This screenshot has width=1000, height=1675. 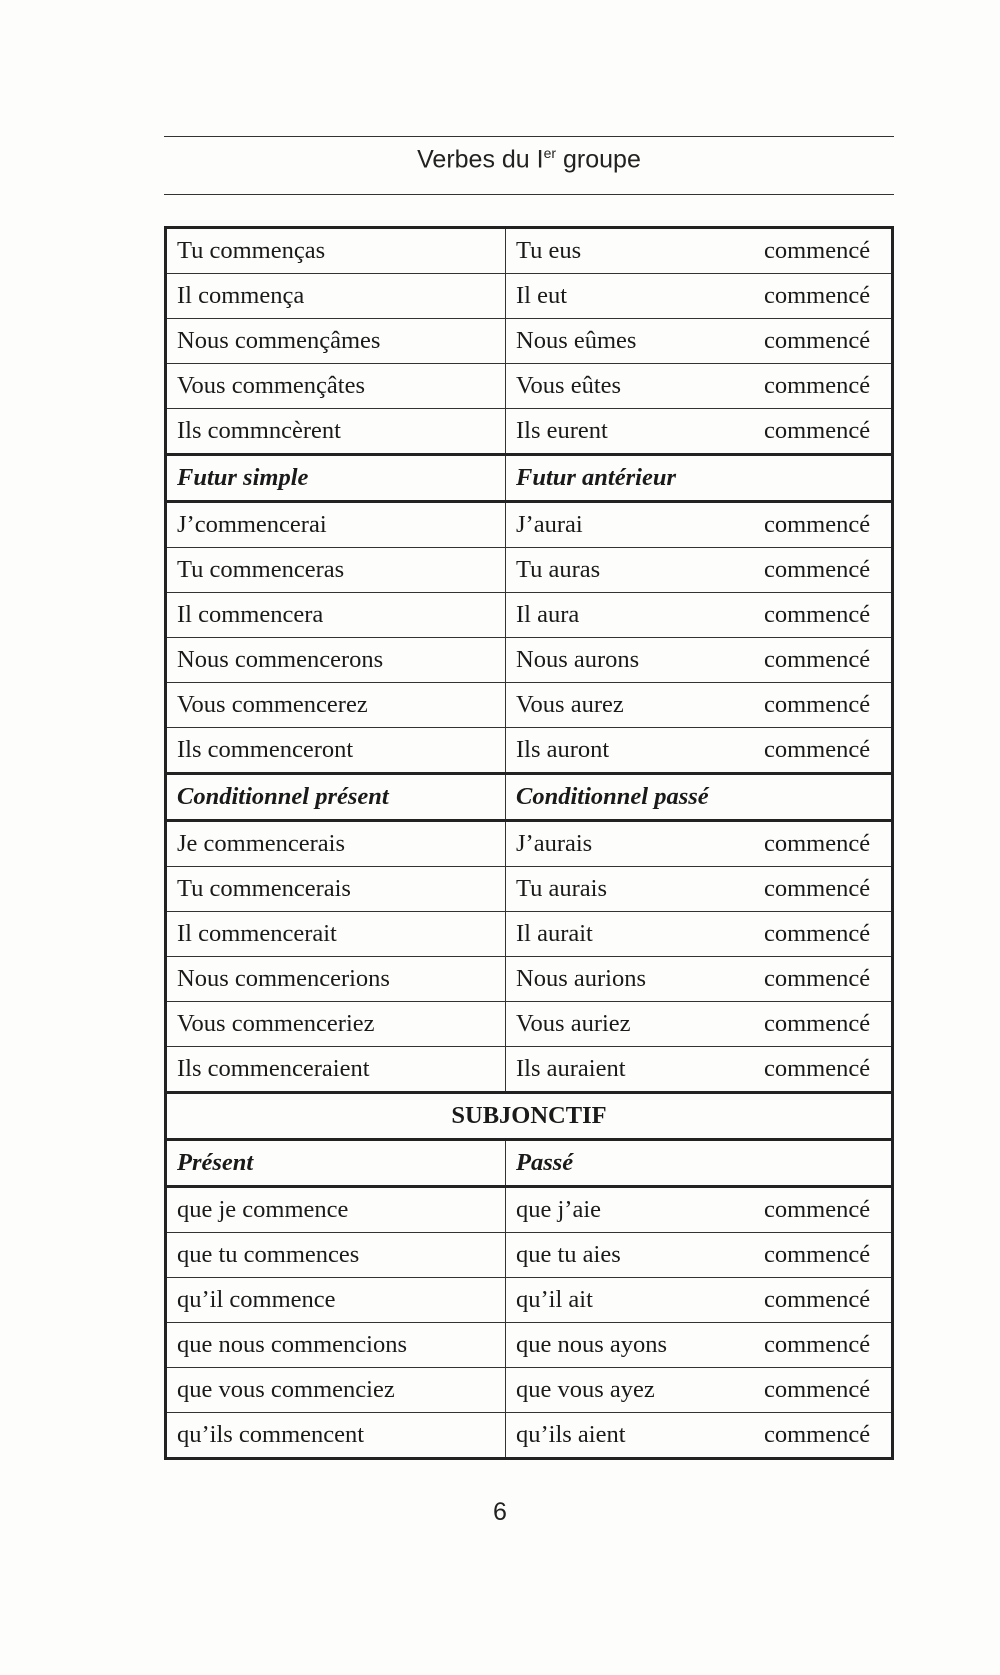 What do you see at coordinates (558, 569) in the screenshot?
I see `auxiliary: Tu auras` at bounding box center [558, 569].